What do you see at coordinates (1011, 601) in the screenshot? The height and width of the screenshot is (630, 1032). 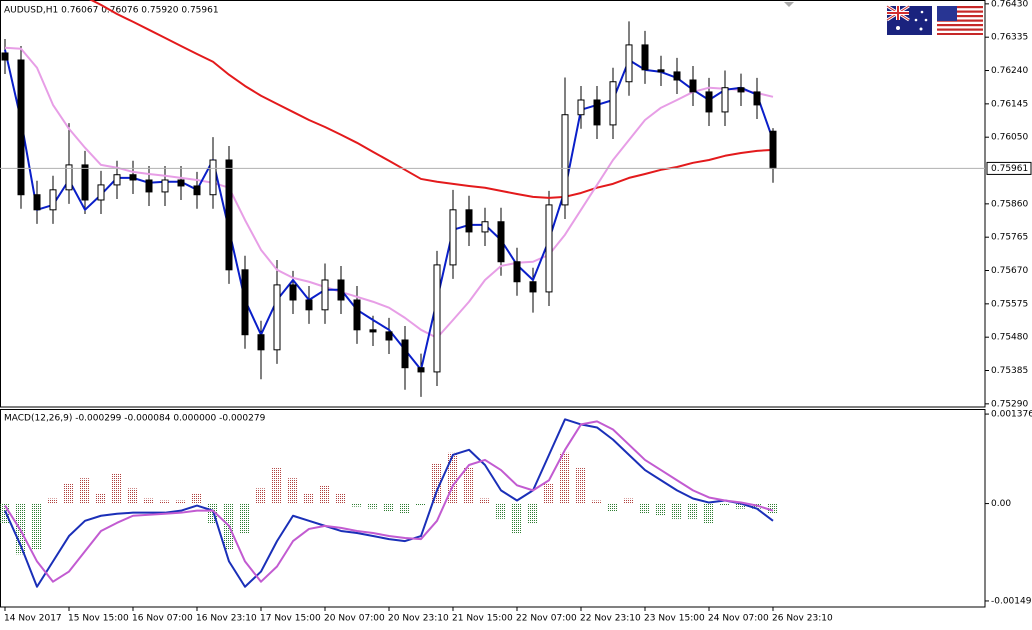 I see `y-tick-label: -0.001497` at bounding box center [1011, 601].